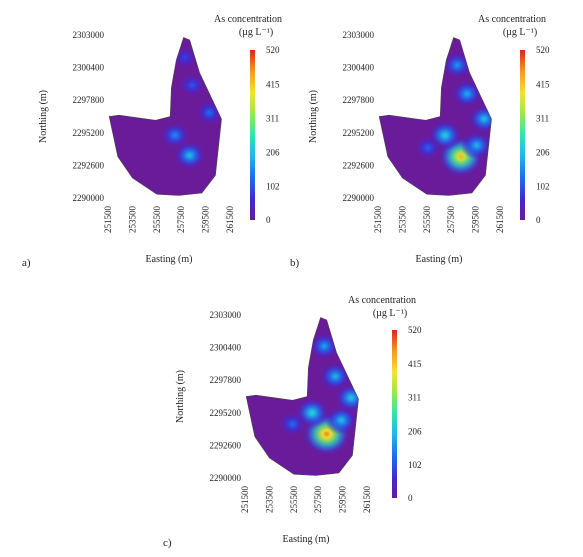 This screenshot has width=583, height=557. What do you see at coordinates (26, 263) in the screenshot?
I see `panel-label: a)` at bounding box center [26, 263].